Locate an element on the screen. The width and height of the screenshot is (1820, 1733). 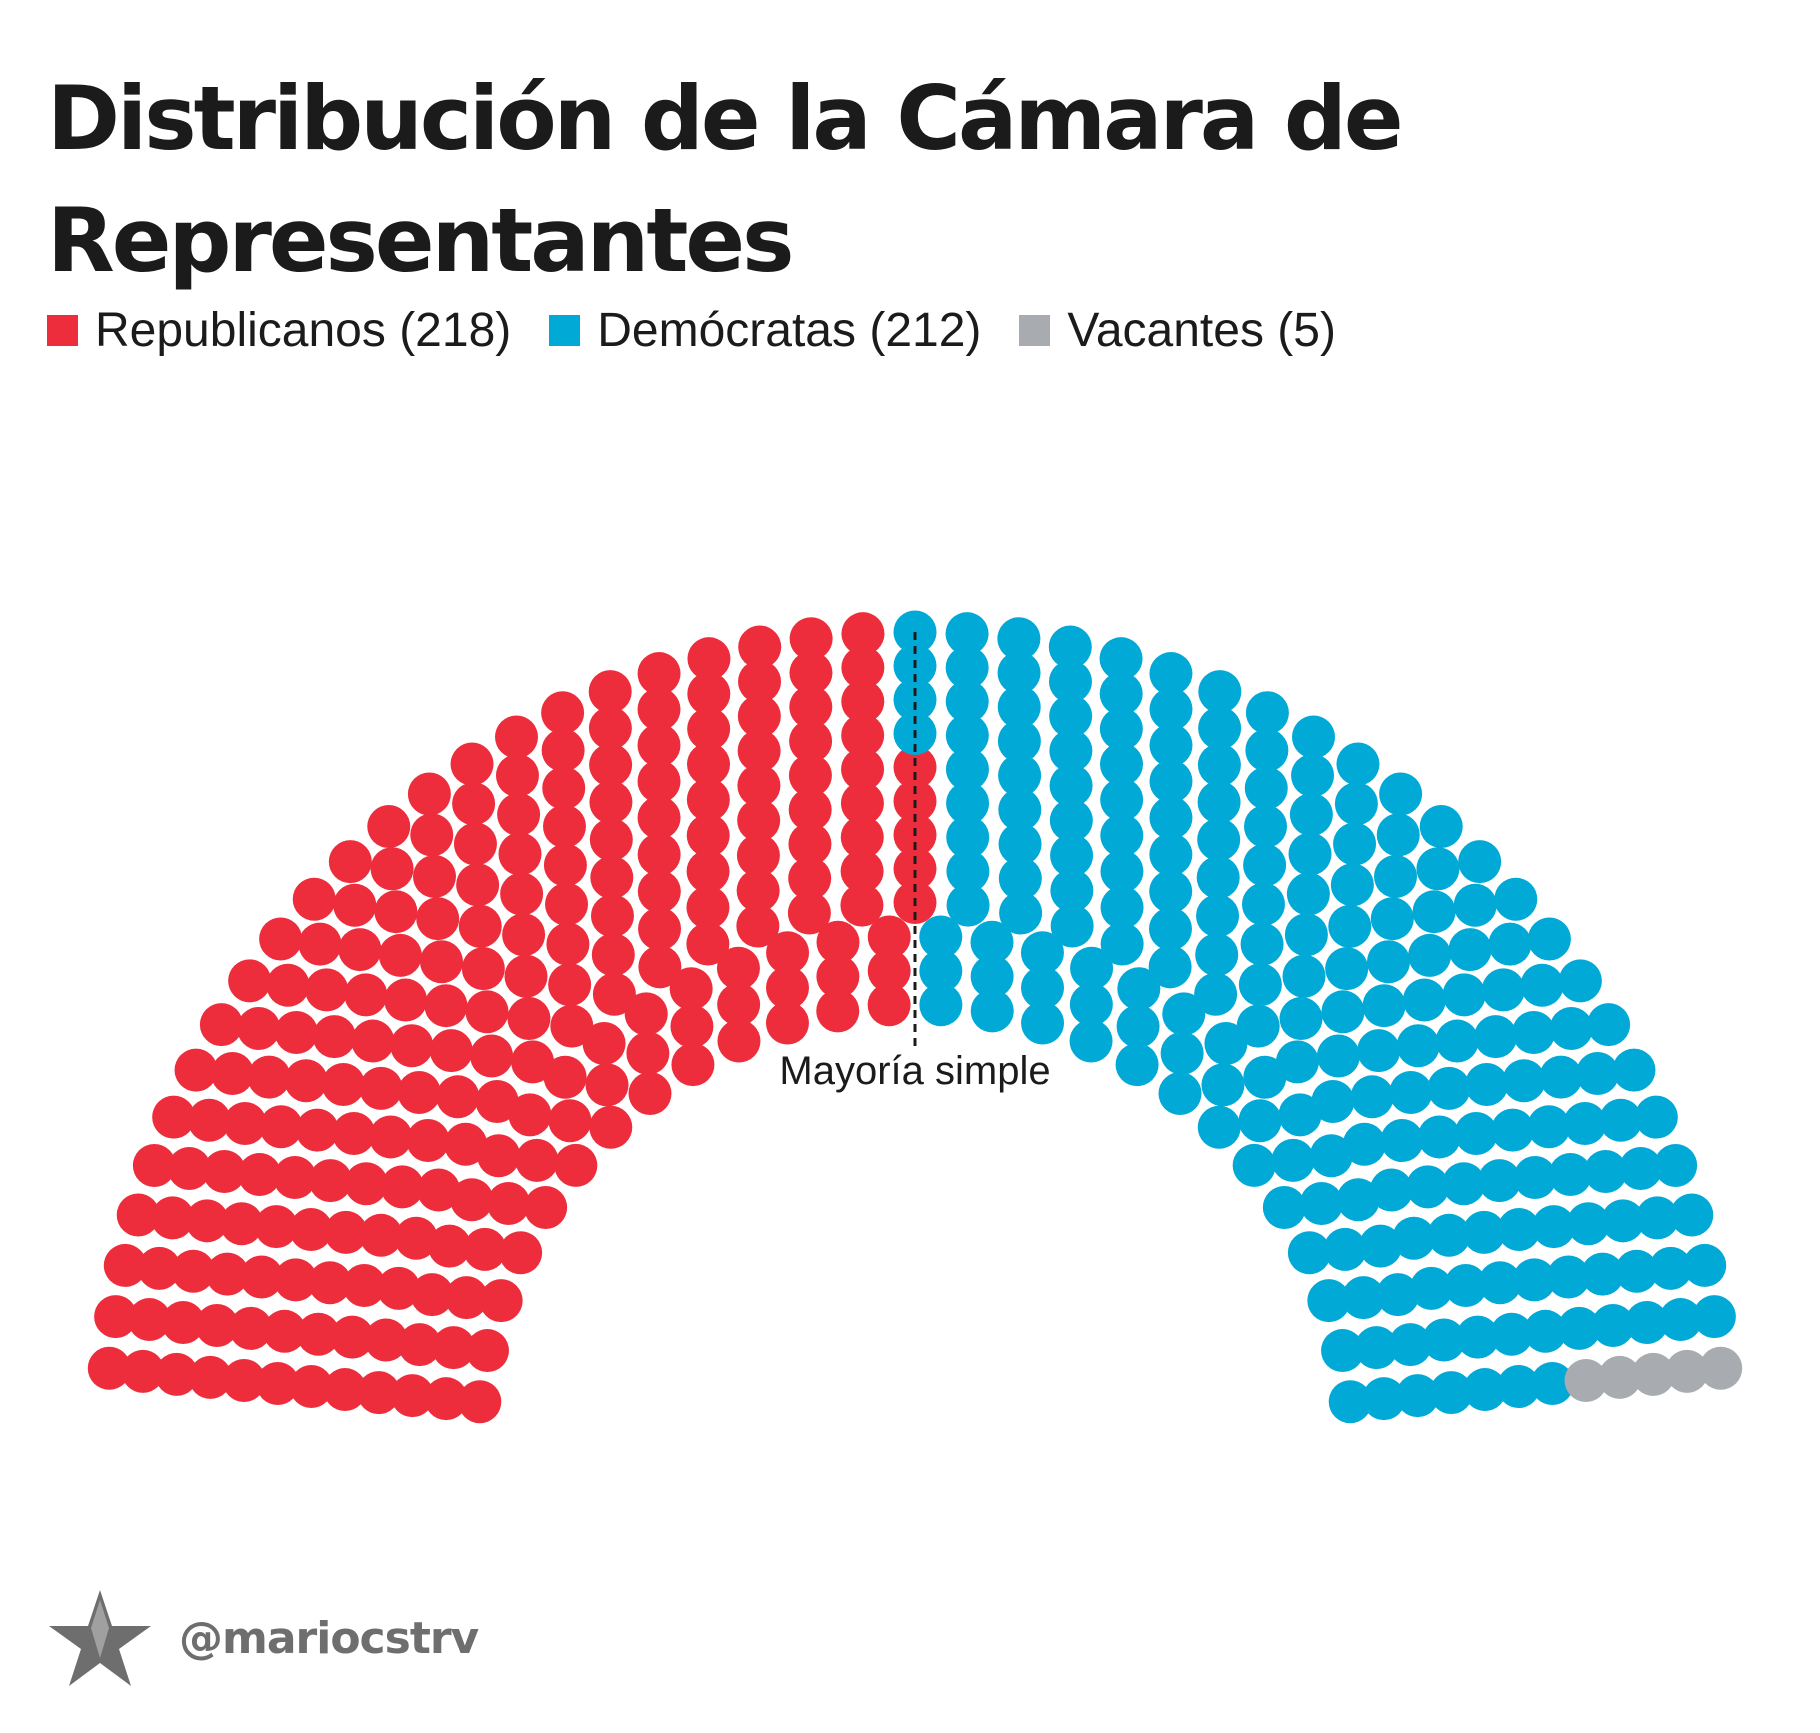
star-icon is located at coordinates (100, 1638).